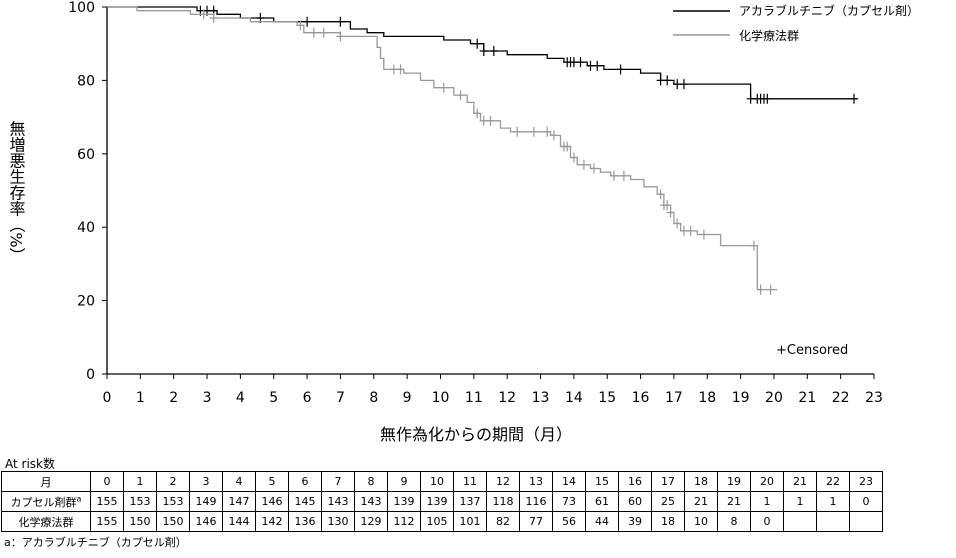  I want to click on at-risk-count: 149, so click(206, 501).